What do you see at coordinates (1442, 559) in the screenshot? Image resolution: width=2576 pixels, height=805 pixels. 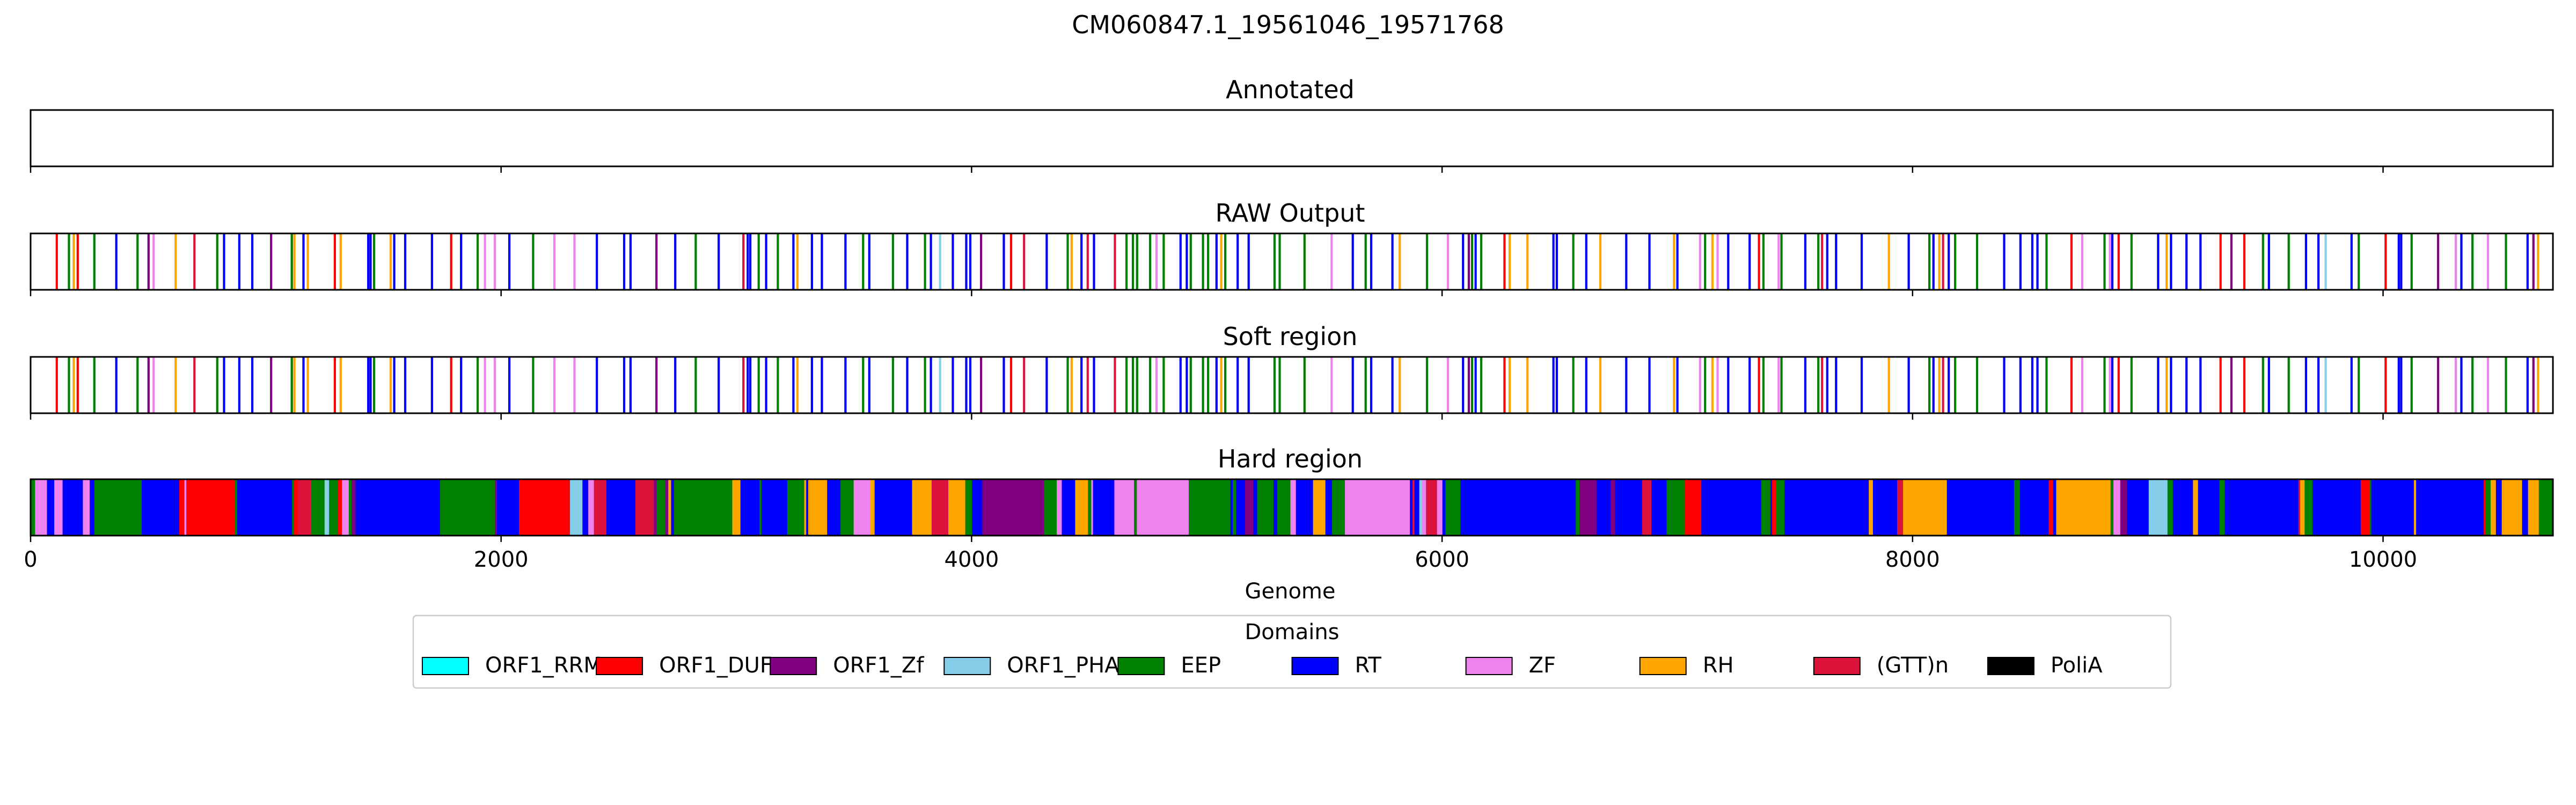 I see `x-tick-label: 6000` at bounding box center [1442, 559].